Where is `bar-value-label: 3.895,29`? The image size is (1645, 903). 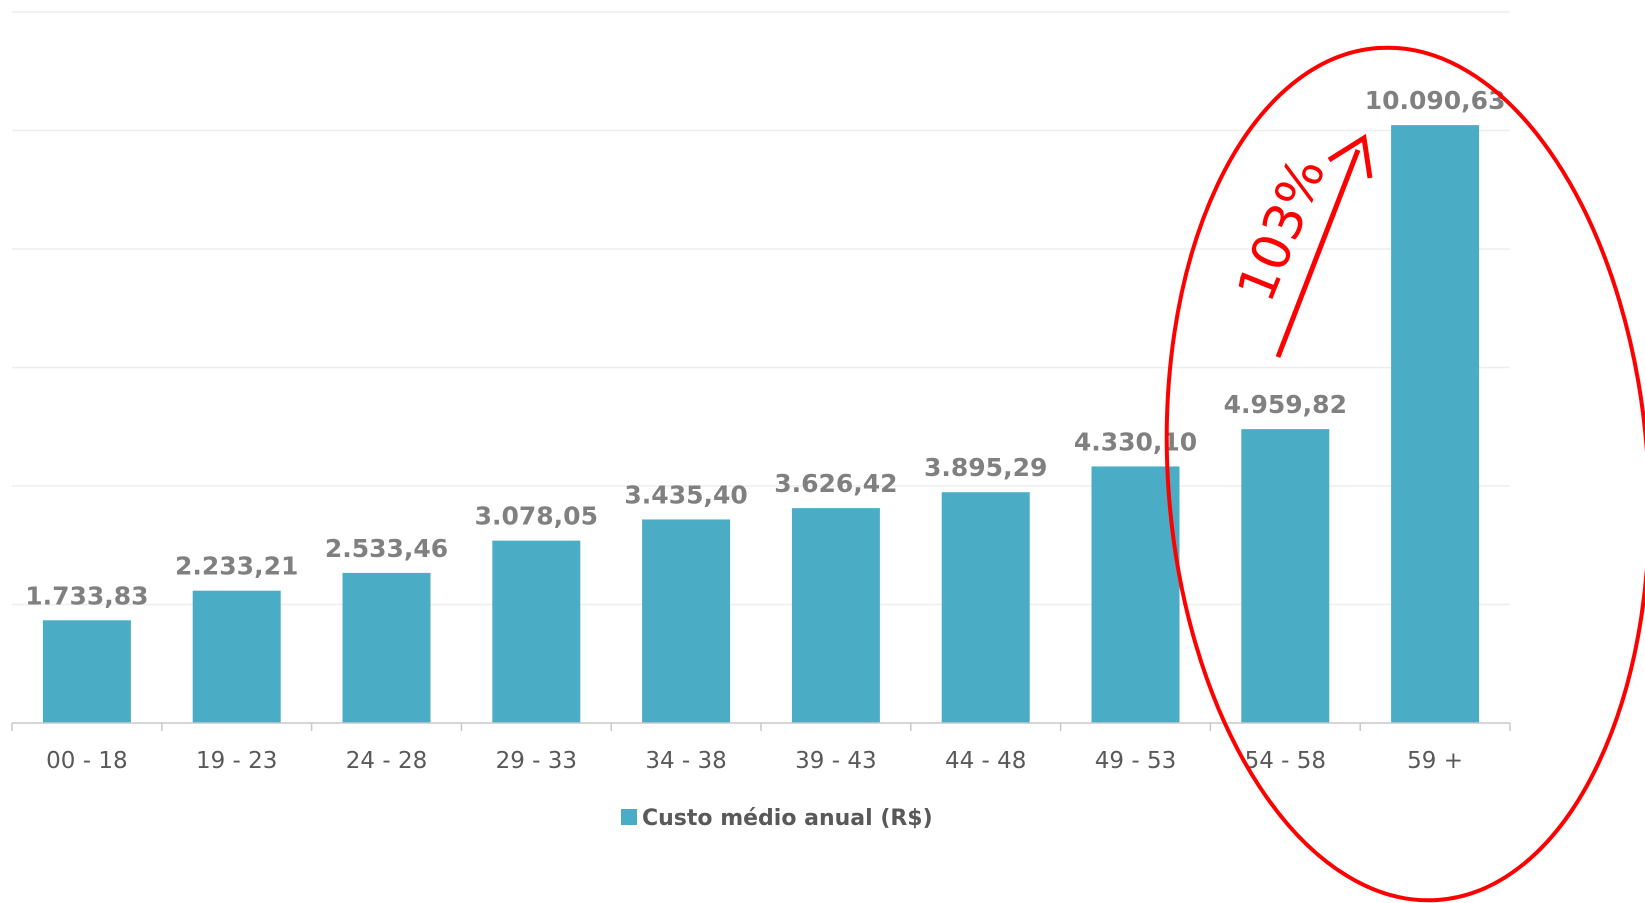 bar-value-label: 3.895,29 is located at coordinates (985, 467).